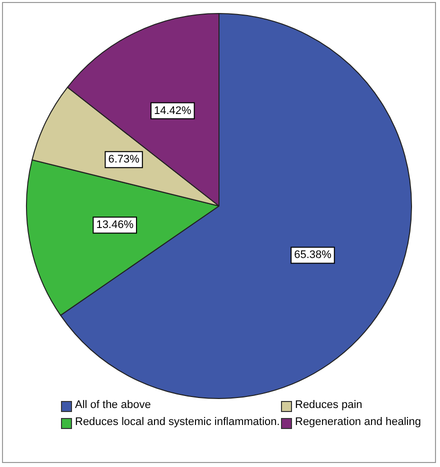  What do you see at coordinates (177, 422) in the screenshot?
I see `legend-label: Reduces local and systemic inflammation.` at bounding box center [177, 422].